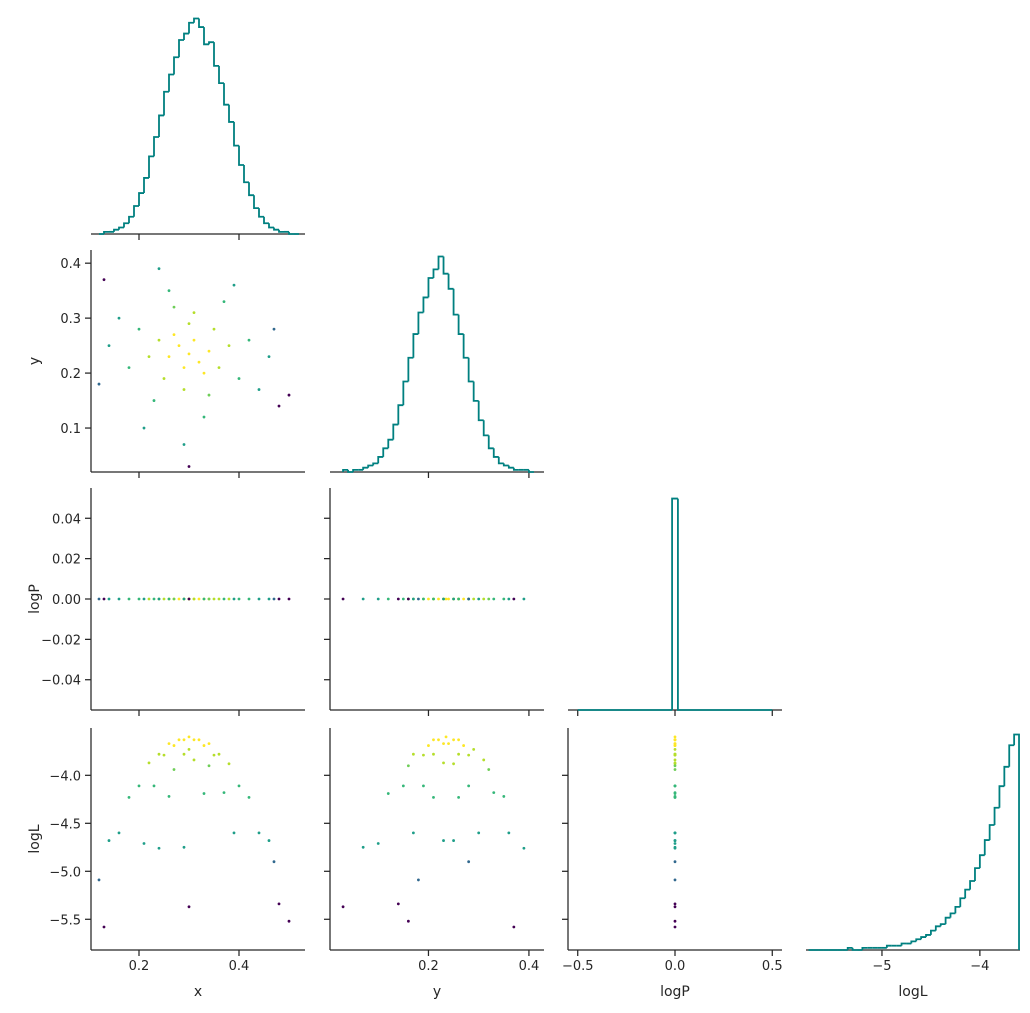 The width and height of the screenshot is (1030, 1013). What do you see at coordinates (675, 992) in the screenshot?
I see `x-axis-label: logP` at bounding box center [675, 992].